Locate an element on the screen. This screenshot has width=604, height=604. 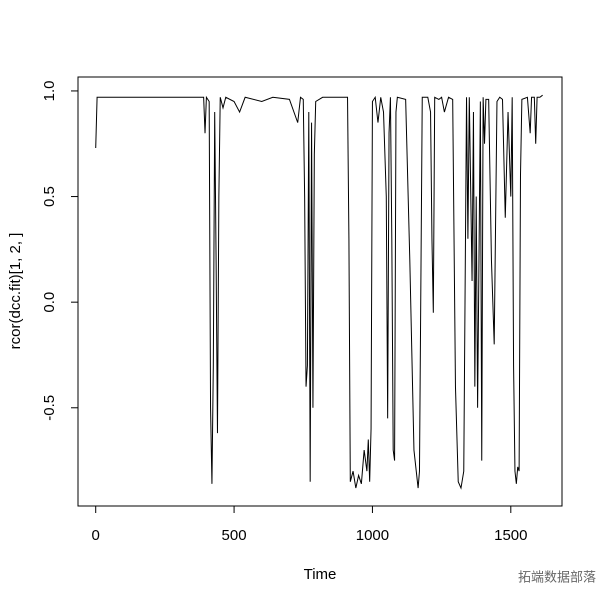
x-axis-label: Time is located at coordinates (320, 574).